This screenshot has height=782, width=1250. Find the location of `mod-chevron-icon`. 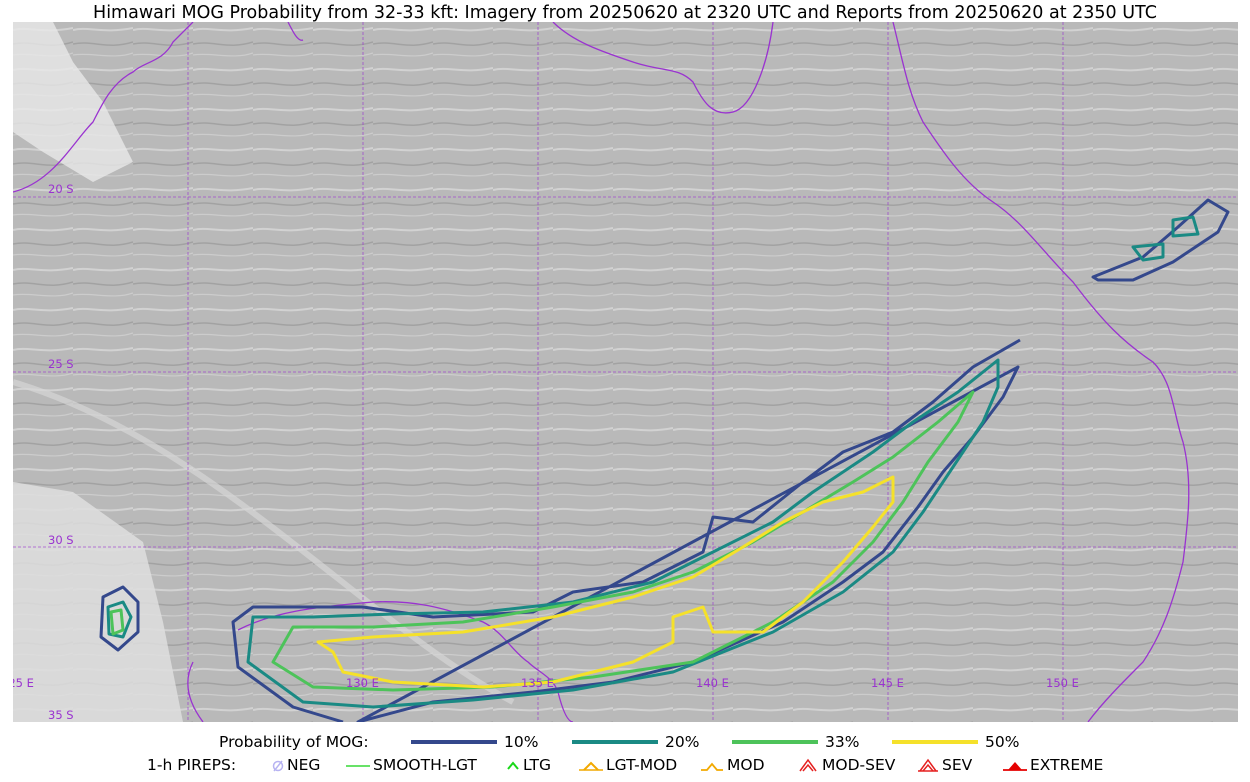

mod-chevron-icon is located at coordinates (712, 766).